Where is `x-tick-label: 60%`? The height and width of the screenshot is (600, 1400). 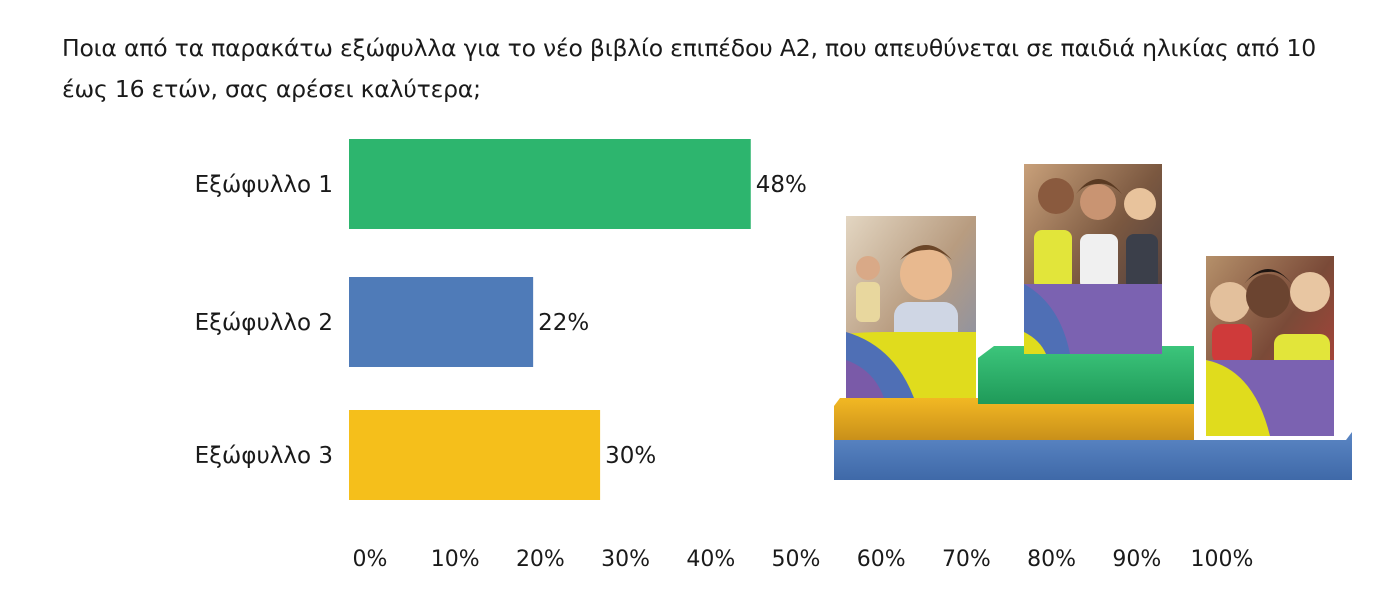 x-tick-label: 60% is located at coordinates (881, 559).